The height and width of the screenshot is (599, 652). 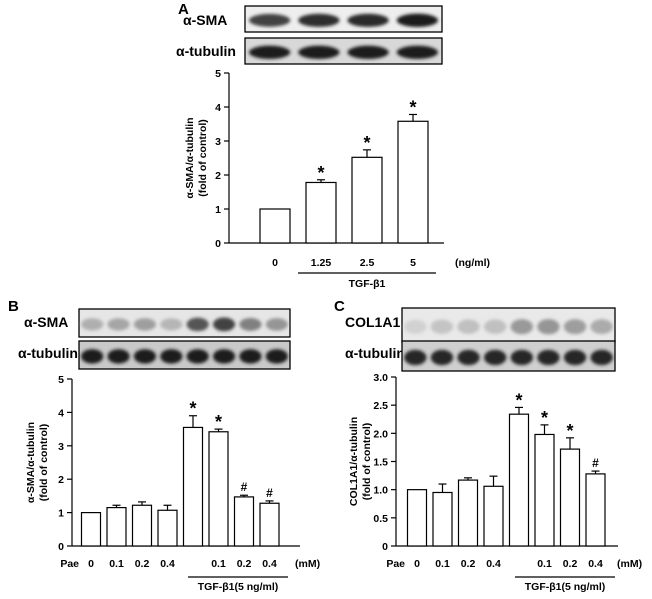 I want to click on western-blot-c-tubulin, so click(x=508, y=356).